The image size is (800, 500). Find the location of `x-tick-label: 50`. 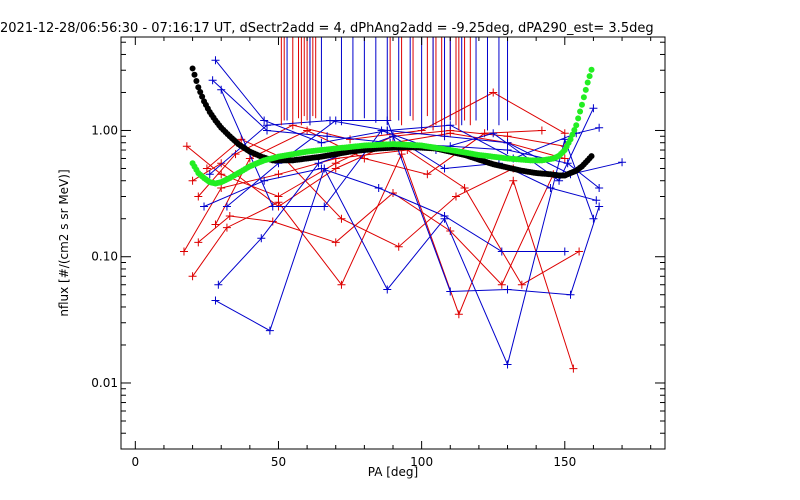

x-tick-label: 50 is located at coordinates (278, 462).